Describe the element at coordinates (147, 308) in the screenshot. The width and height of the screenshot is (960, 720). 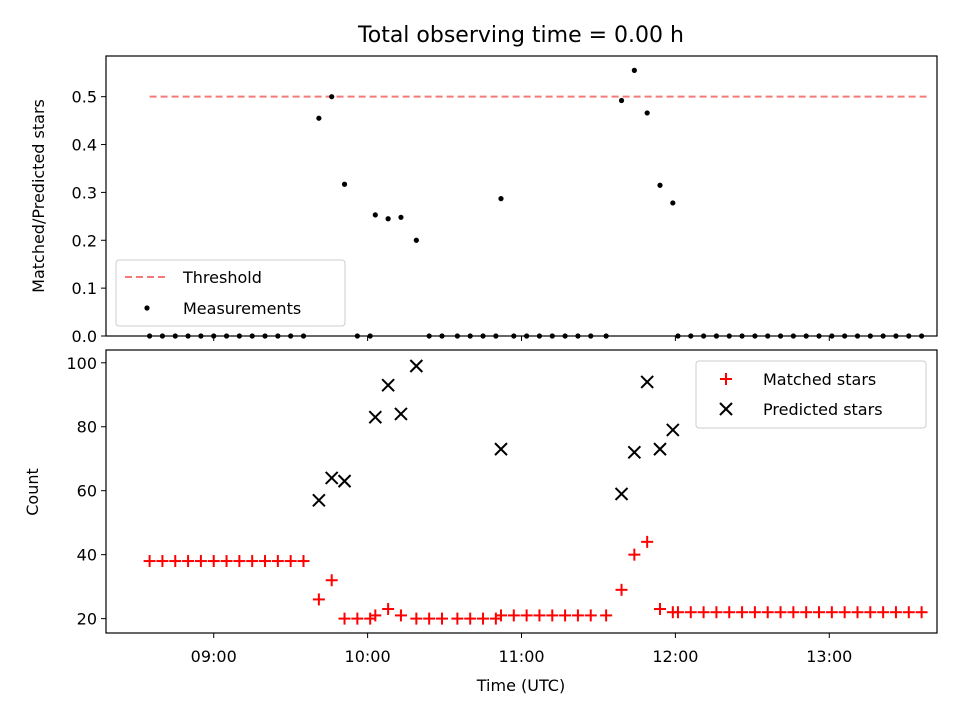
I see `top-legend-measurements-swatch` at that location.